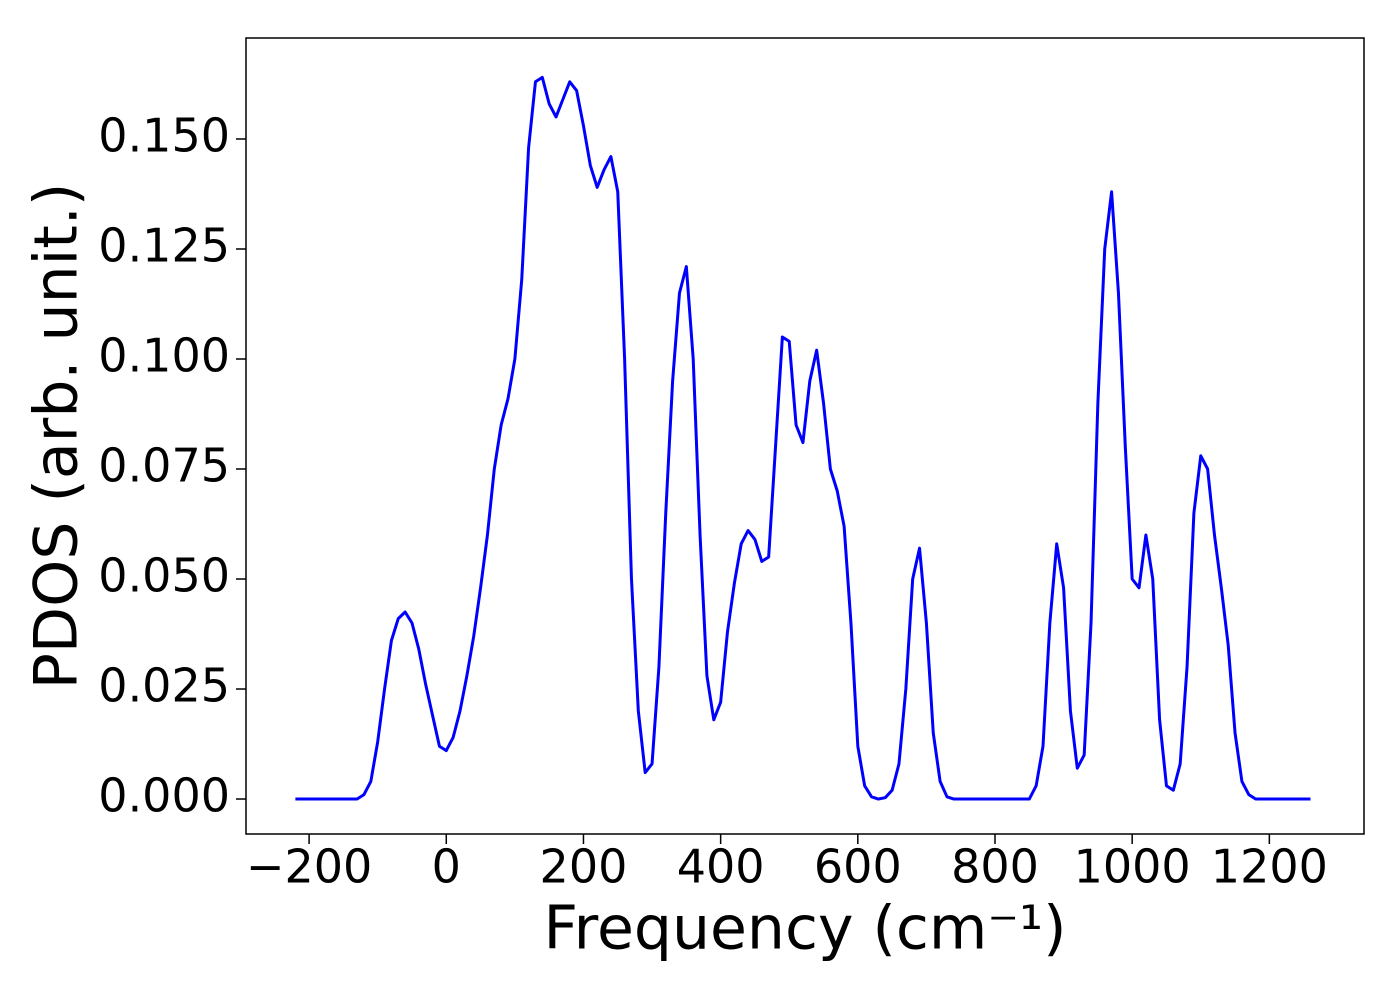  Describe the element at coordinates (1269, 867) in the screenshot. I see `x-tick-label: 1200` at that location.